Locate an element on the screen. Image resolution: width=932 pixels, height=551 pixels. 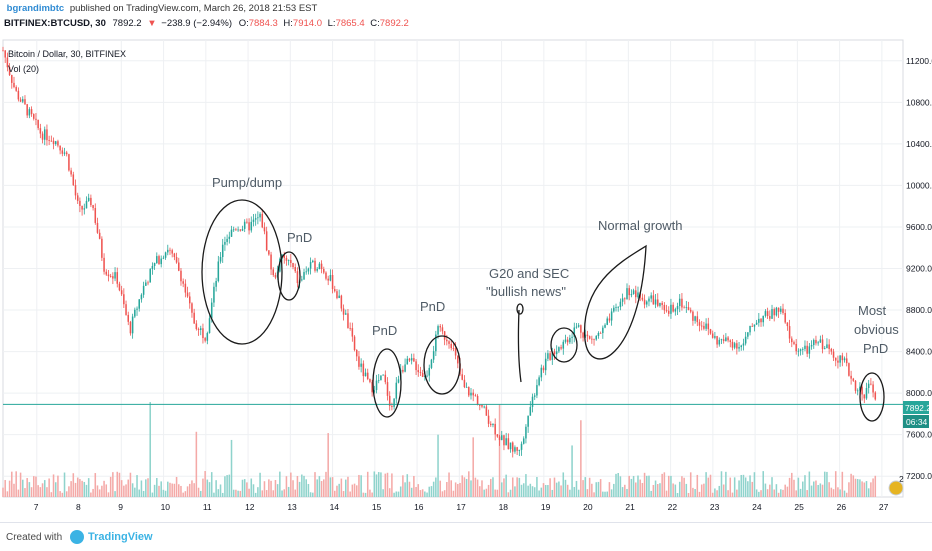
high-value: 7914.0 is located at coordinates (307, 23).